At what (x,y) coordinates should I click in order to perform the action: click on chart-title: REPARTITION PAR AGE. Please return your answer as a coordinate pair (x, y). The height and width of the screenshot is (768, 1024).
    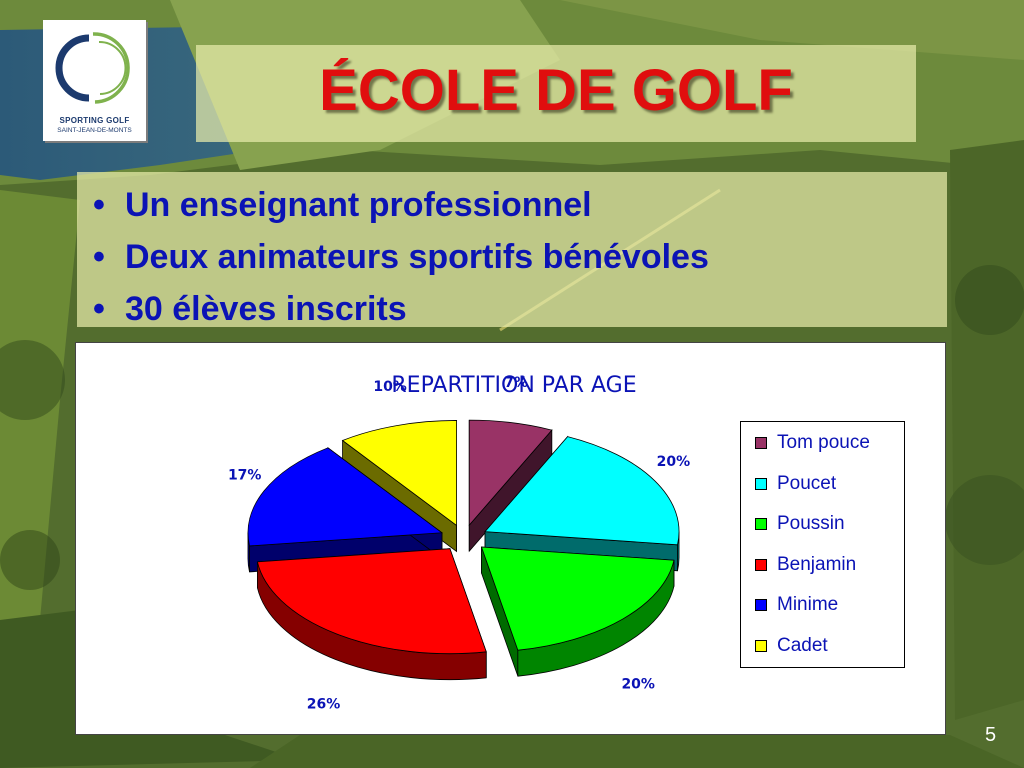
    Looking at the image, I should click on (513, 385).